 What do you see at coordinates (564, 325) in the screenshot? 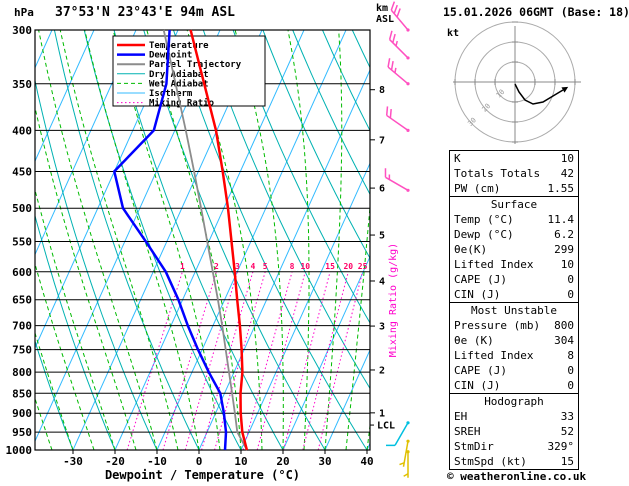
I see `row-value: 800` at bounding box center [564, 325].